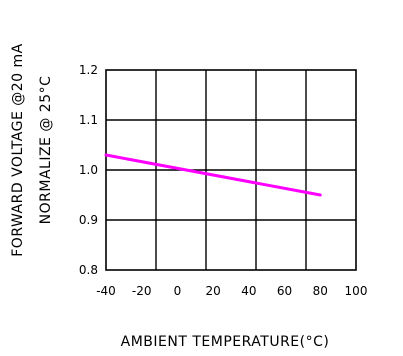  I want to click on y-axis-title-line-1: FORWARD VOLTAGE @20 mA, so click(18, 150).